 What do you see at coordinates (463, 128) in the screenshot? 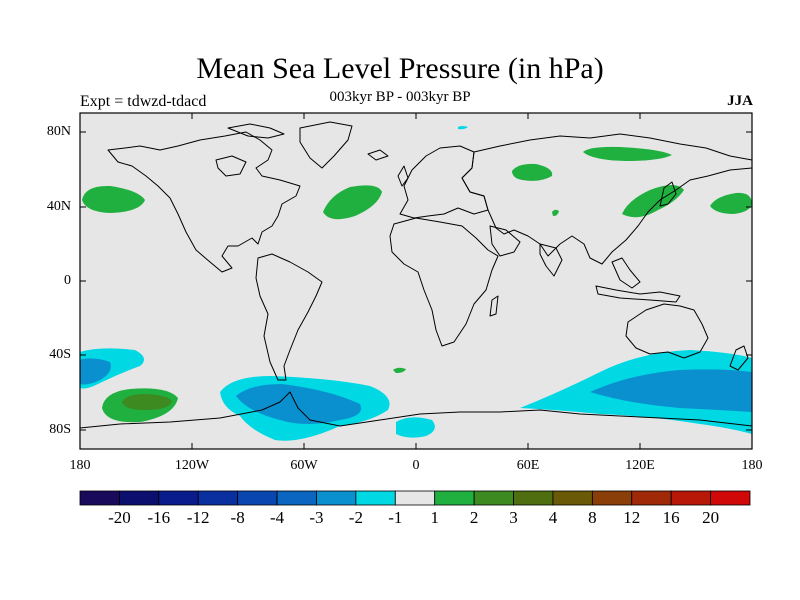
I see `anomaly-arctic-neg` at bounding box center [463, 128].